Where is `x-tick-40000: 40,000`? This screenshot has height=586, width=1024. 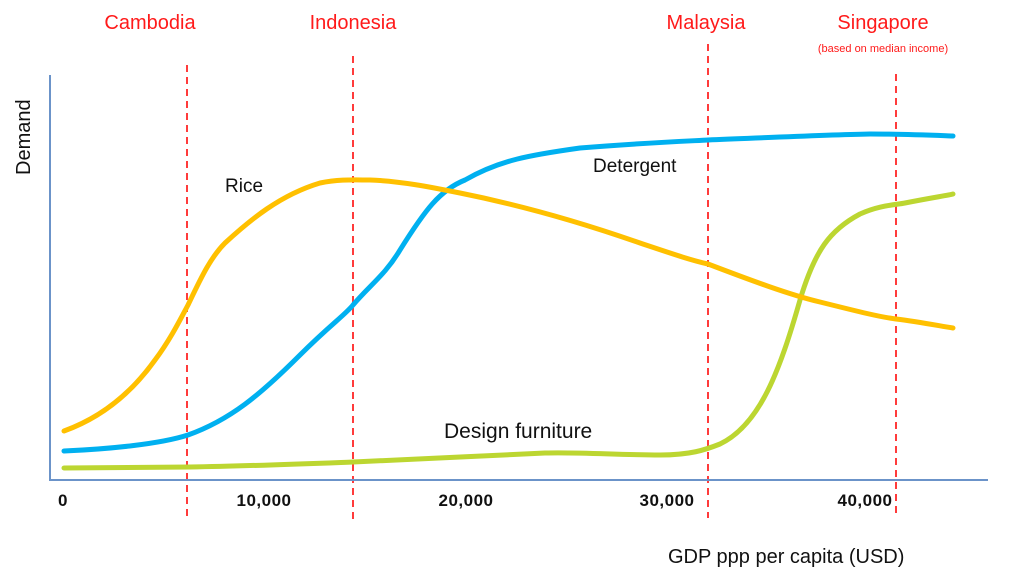 x-tick-40000: 40,000 is located at coordinates (865, 500).